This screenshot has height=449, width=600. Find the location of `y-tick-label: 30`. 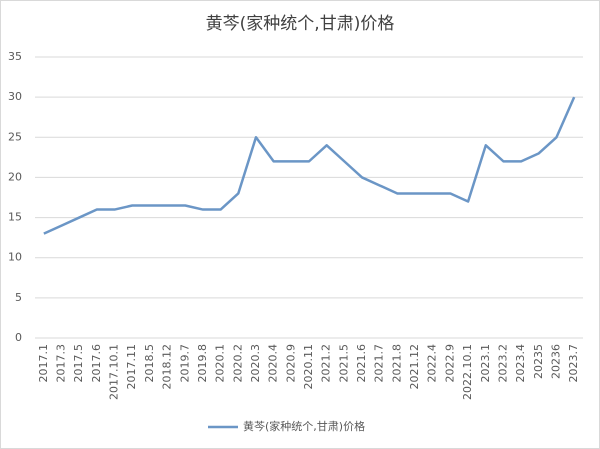

y-tick-label: 30 is located at coordinates (15, 96).